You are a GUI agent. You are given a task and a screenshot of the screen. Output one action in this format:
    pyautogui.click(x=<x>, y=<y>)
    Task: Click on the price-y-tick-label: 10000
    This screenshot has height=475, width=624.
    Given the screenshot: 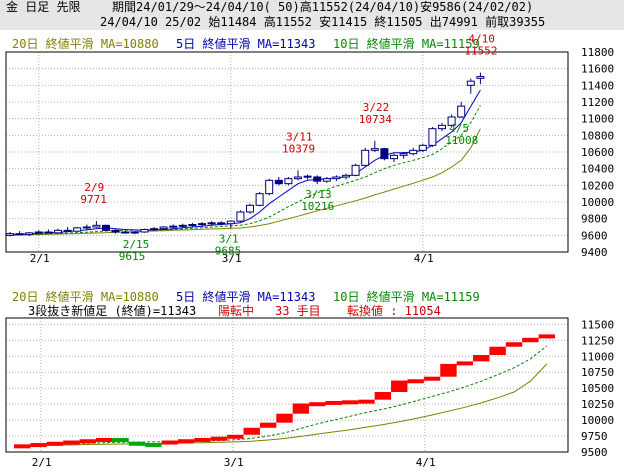 What is the action you would take?
    pyautogui.click(x=597, y=202)
    